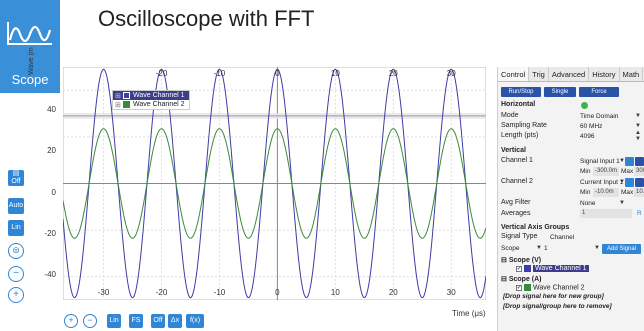  I want to click on ch2-min-label: Min, so click(585, 192).